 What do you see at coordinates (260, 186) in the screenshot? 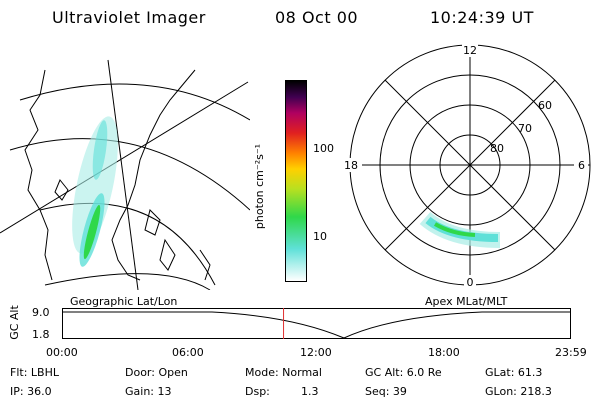
I see `colorbar-unit-label: photon cm⁻²s⁻¹` at bounding box center [260, 186].